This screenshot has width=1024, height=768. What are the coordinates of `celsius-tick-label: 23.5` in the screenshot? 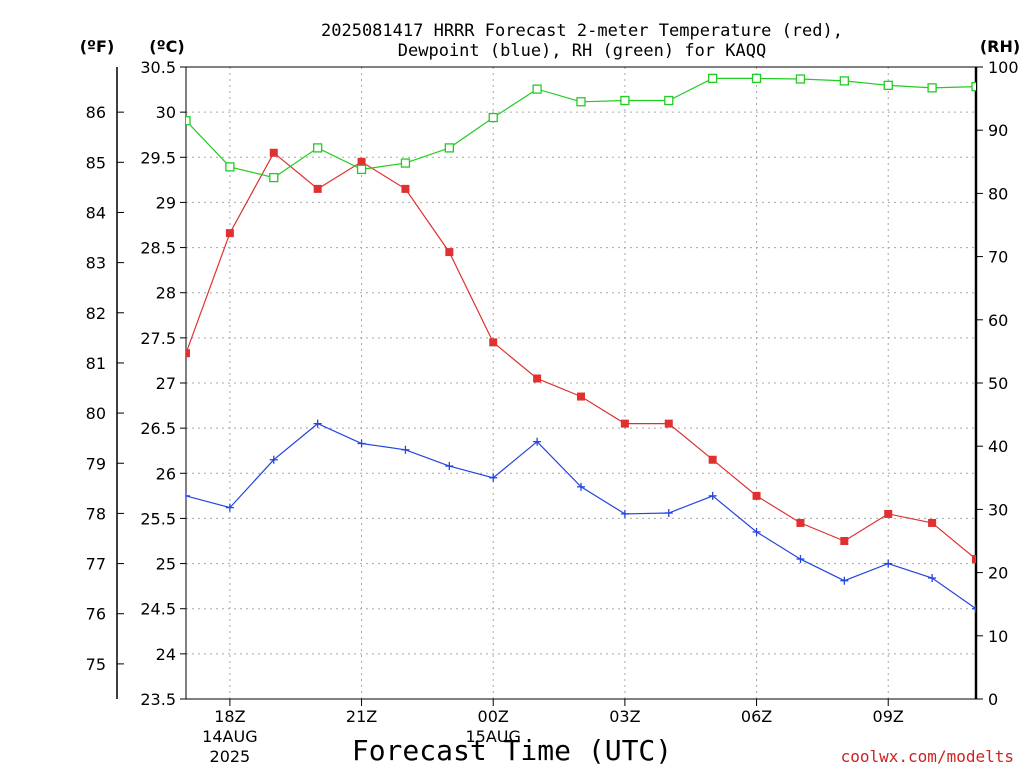 It's located at (158, 699).